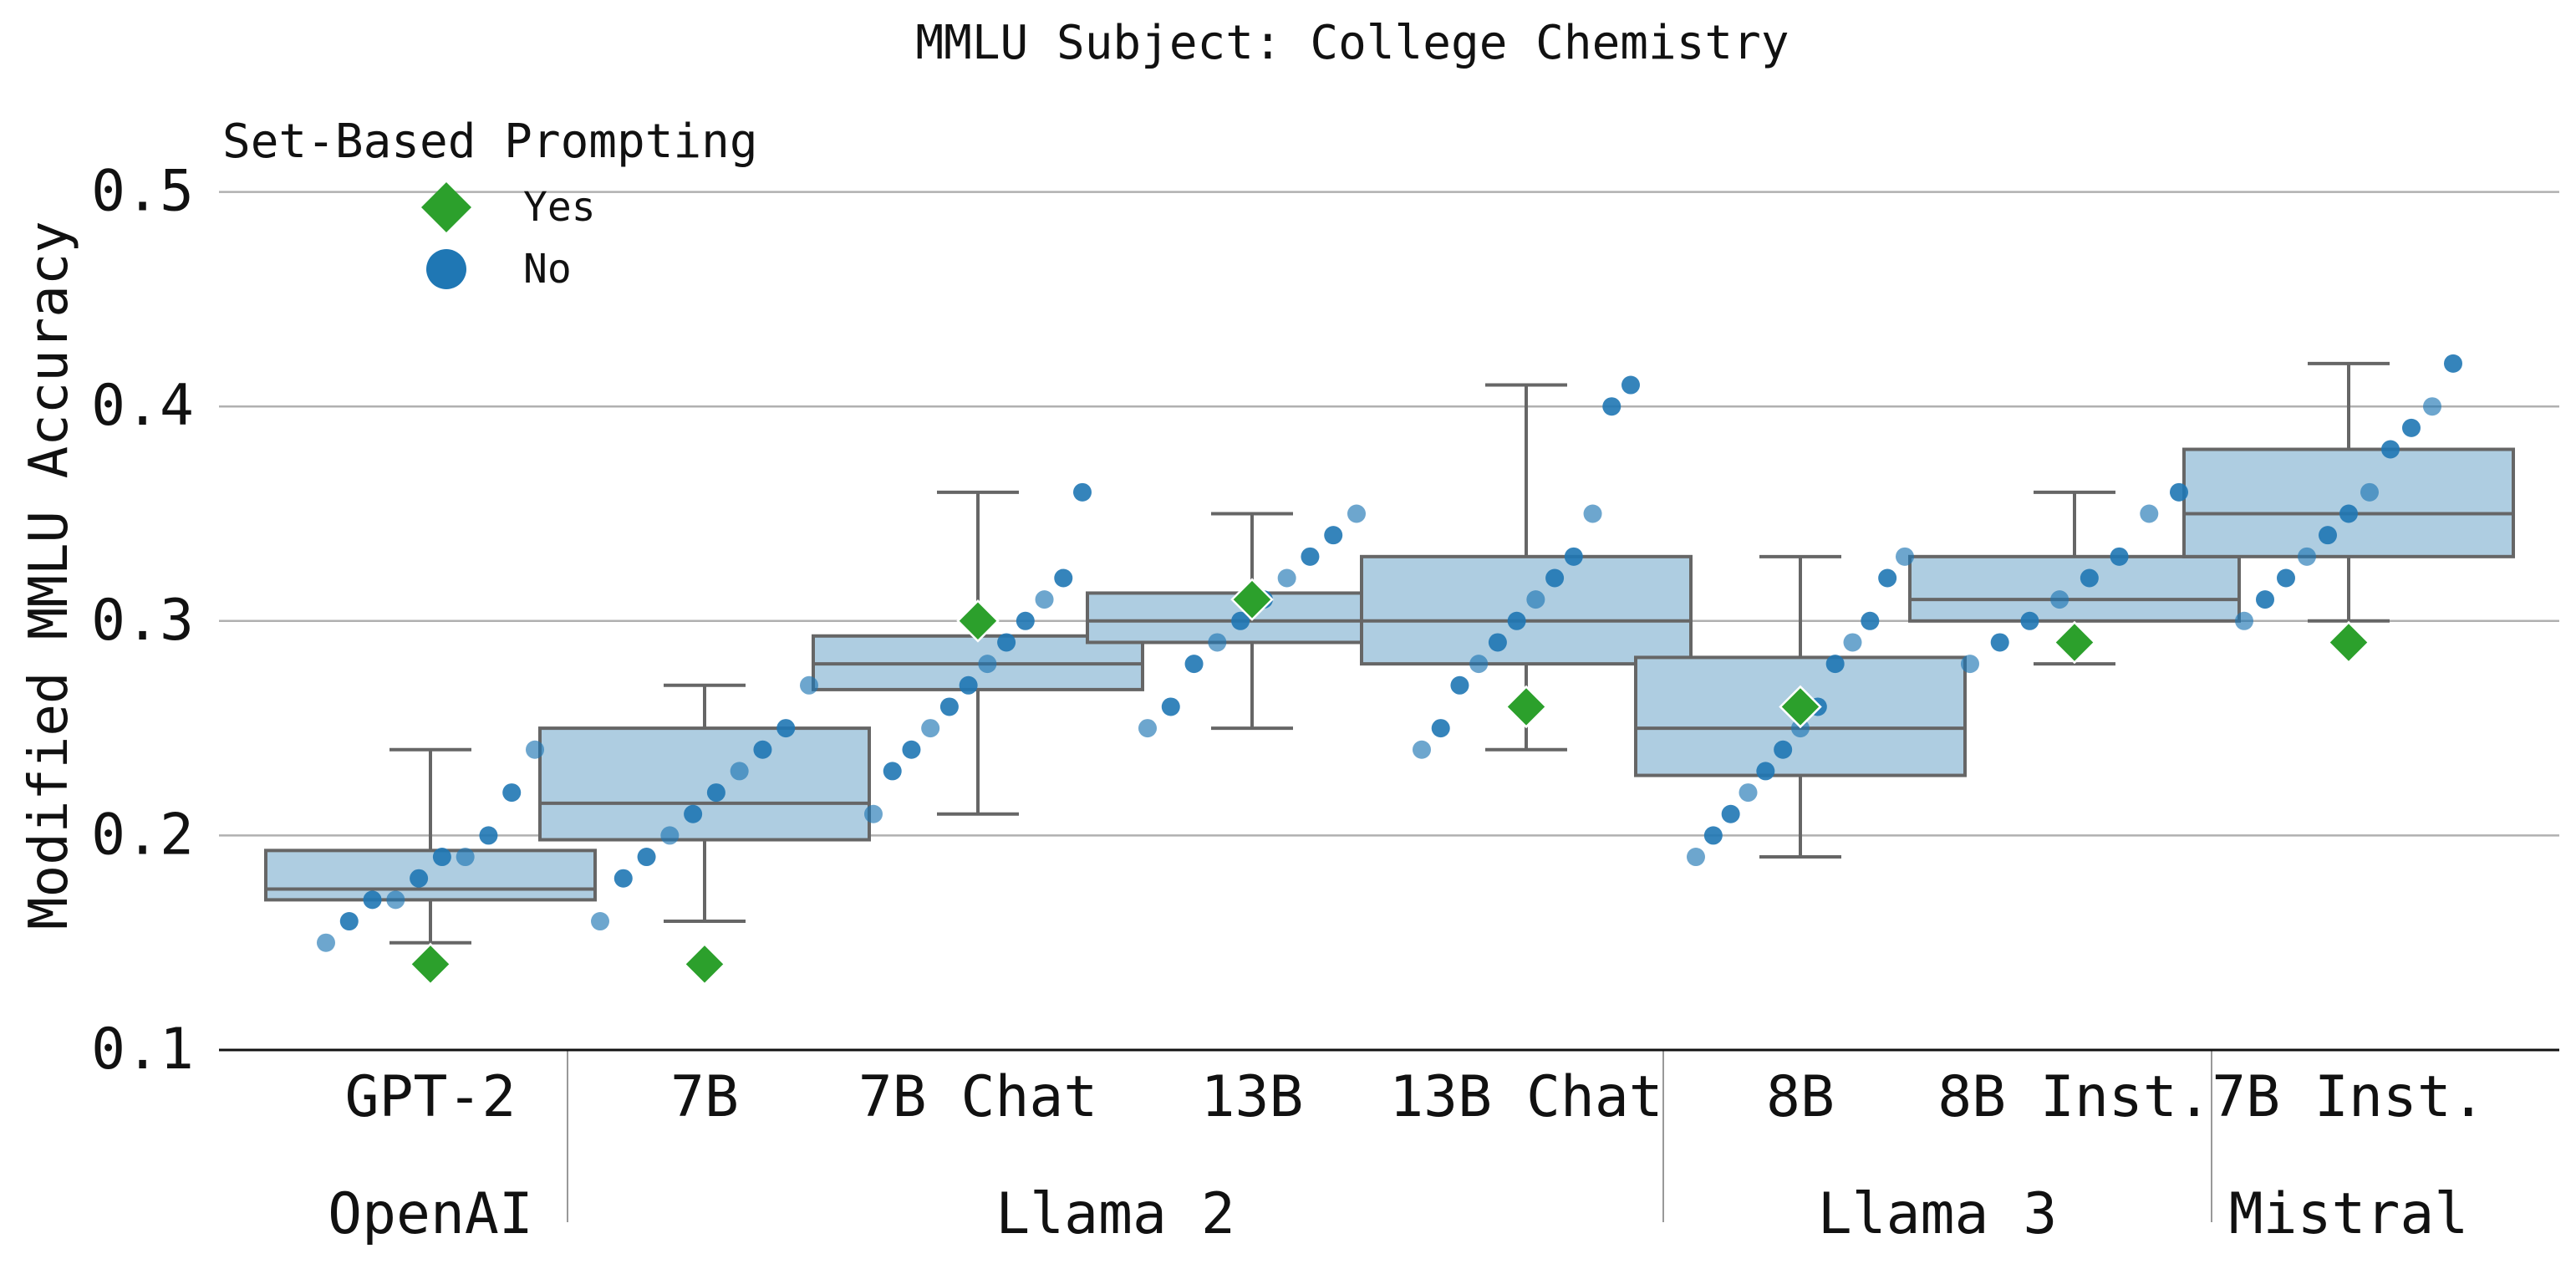 Image resolution: width=2576 pixels, height=1269 pixels. Describe the element at coordinates (431, 1097) in the screenshot. I see `x-tick-label: GPT-2` at that location.